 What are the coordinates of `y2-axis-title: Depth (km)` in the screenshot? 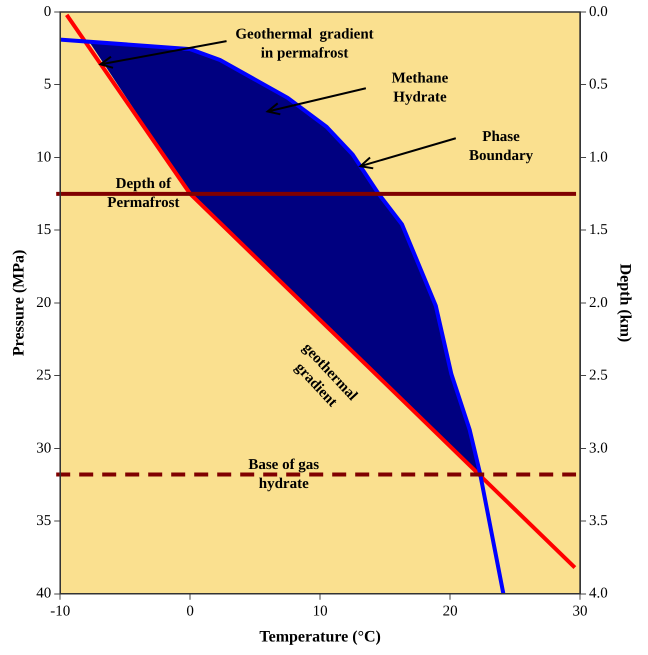 It's located at (625, 303).